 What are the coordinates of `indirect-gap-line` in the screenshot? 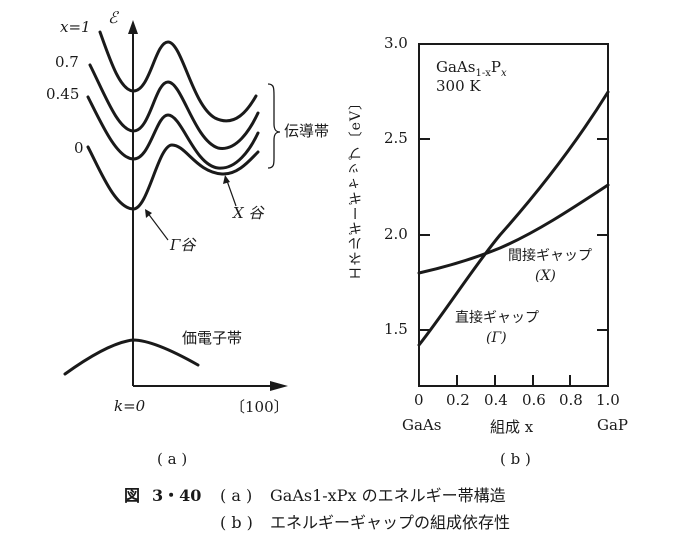 It's located at (513, 229).